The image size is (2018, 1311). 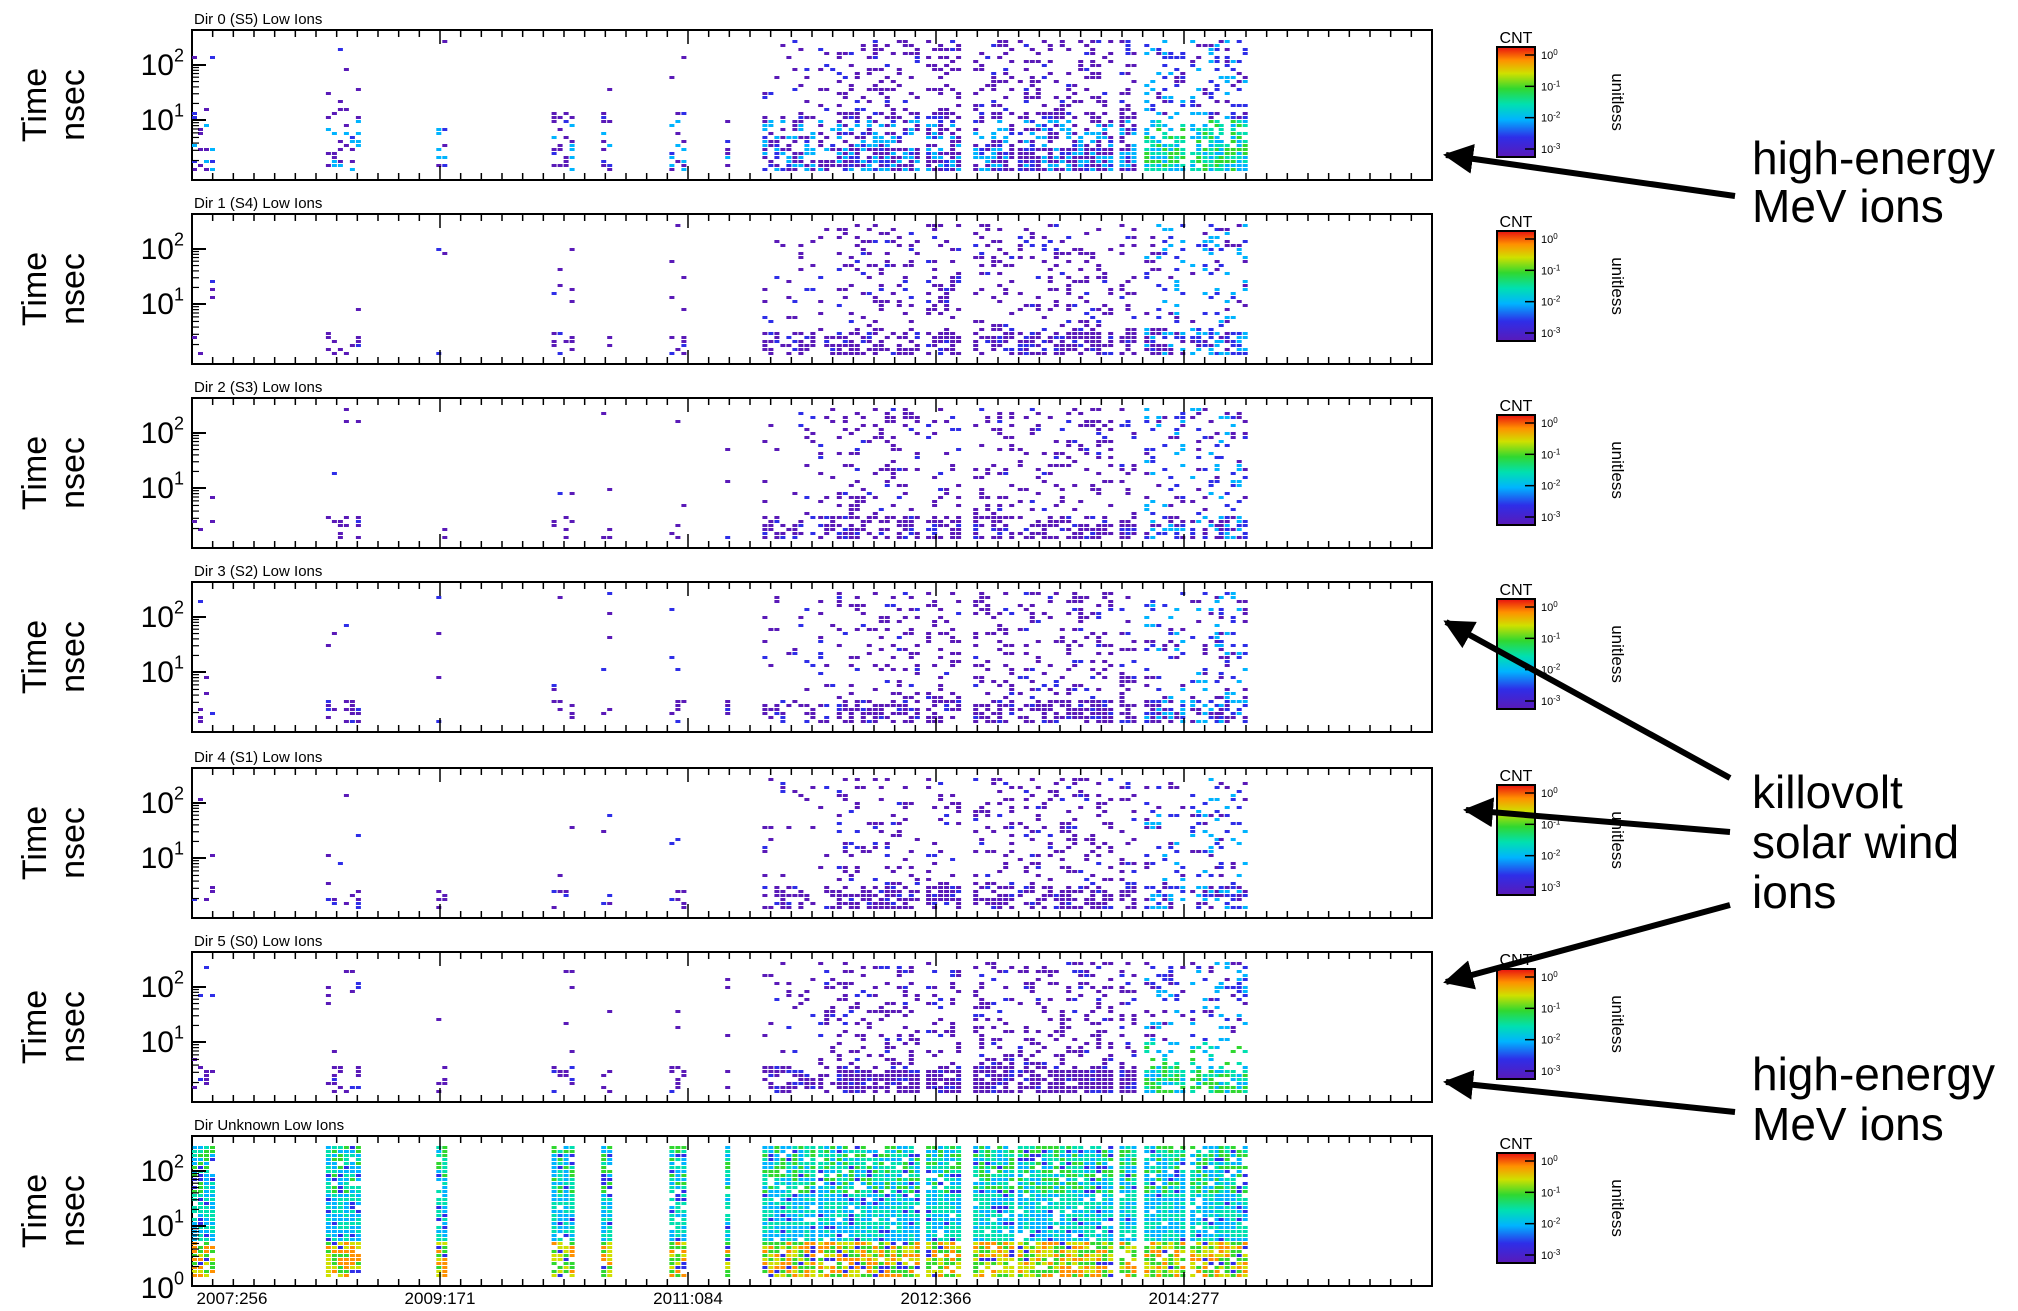 What do you see at coordinates (258, 19) in the screenshot?
I see `panel-title: Dir 0 (S5) Low Ions` at bounding box center [258, 19].